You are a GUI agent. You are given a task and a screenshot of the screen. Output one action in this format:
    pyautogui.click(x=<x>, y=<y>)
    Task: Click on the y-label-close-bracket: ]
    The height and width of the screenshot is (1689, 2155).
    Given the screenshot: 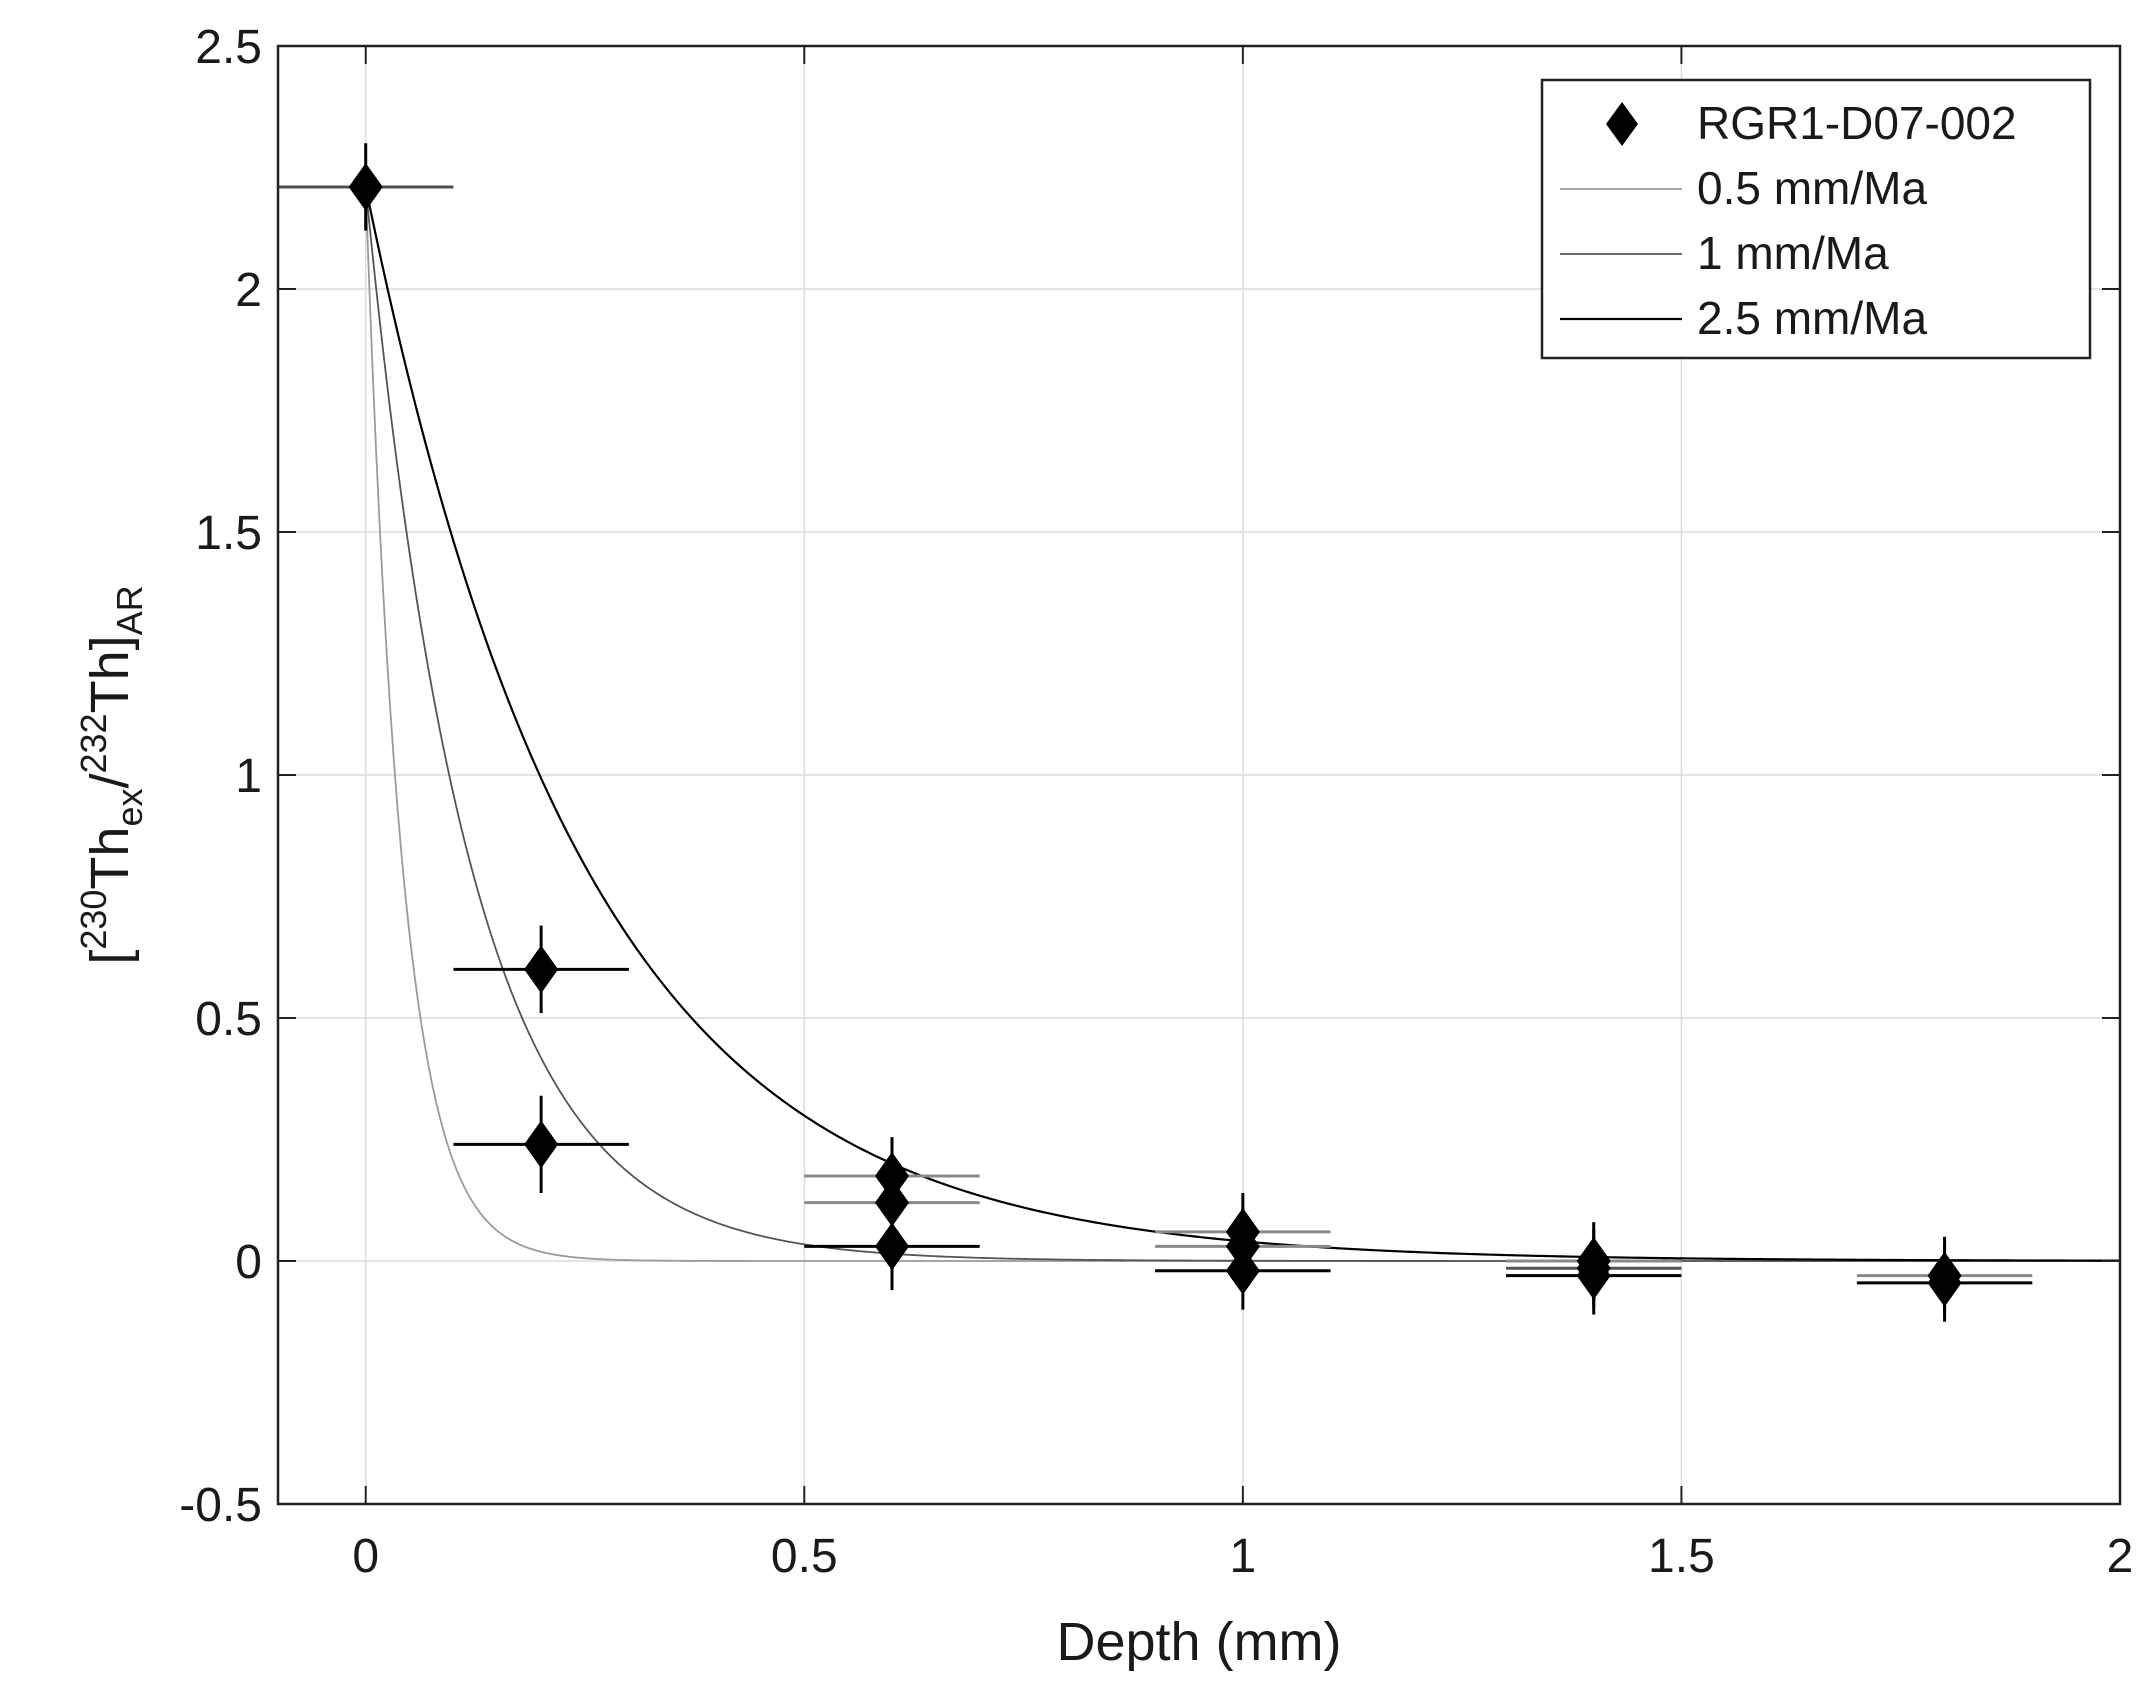 What is the action you would take?
    pyautogui.click(x=110, y=642)
    